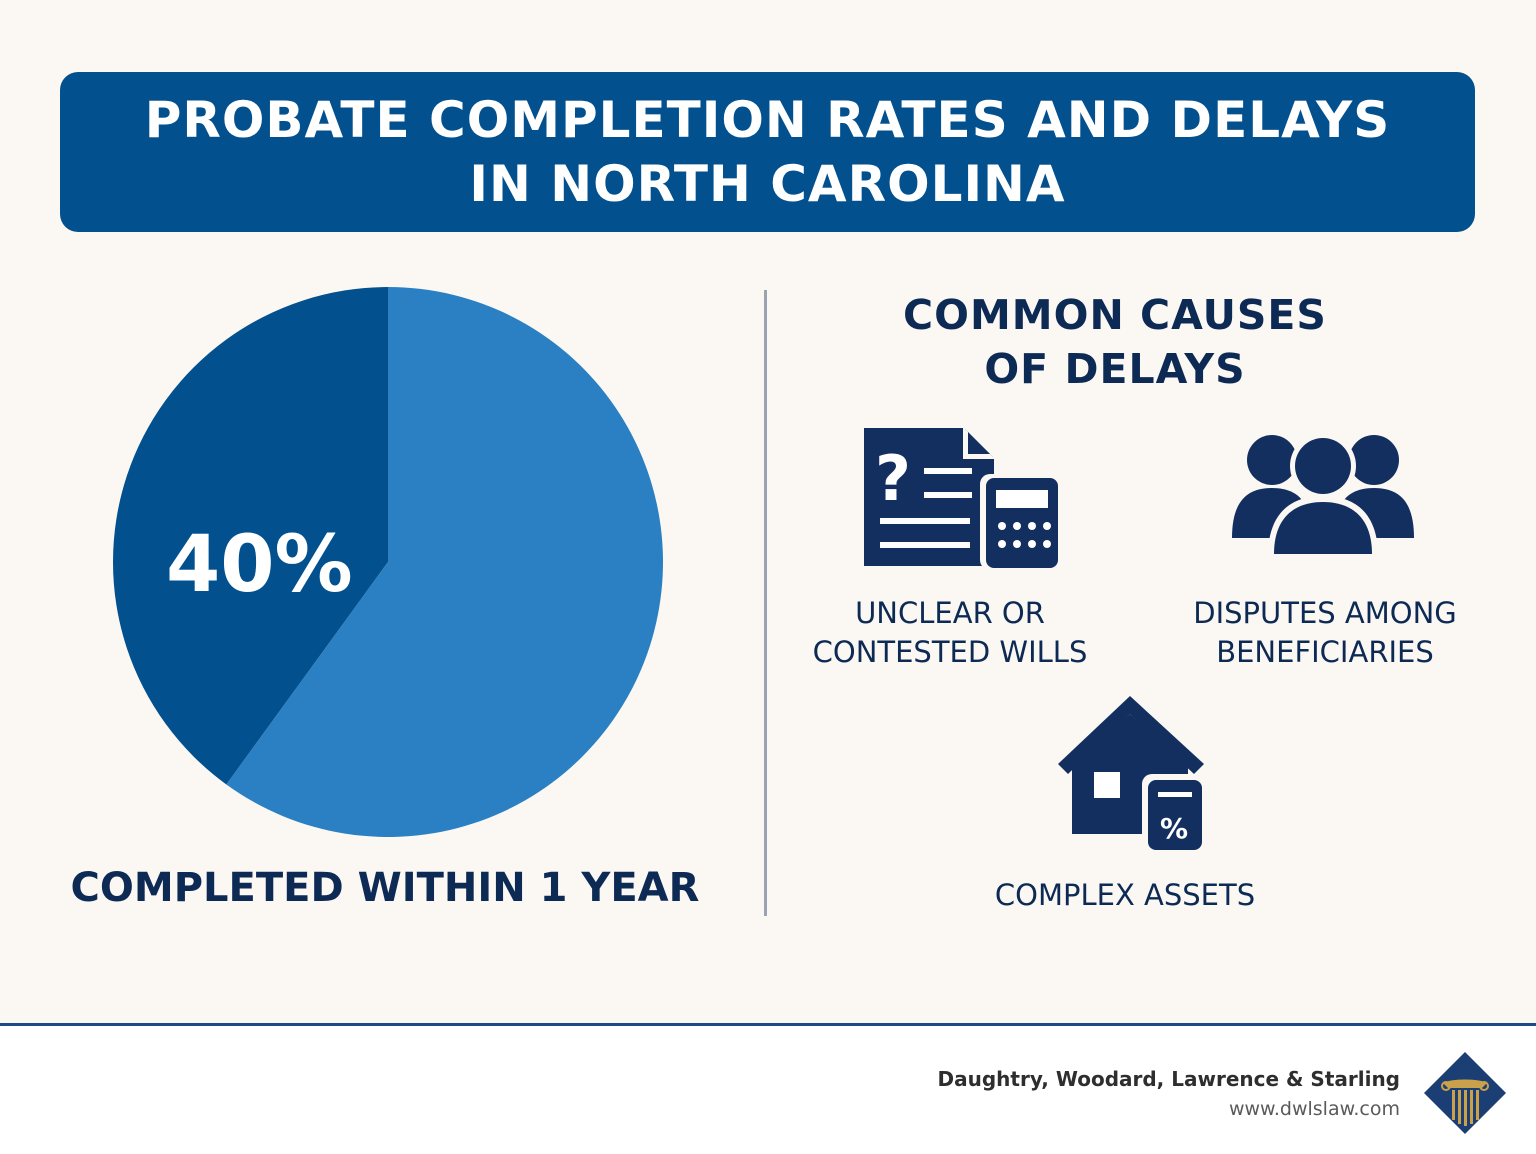  What do you see at coordinates (1325, 613) in the screenshot?
I see `cause-2-line-1: DISPUTES AMONG` at bounding box center [1325, 613].